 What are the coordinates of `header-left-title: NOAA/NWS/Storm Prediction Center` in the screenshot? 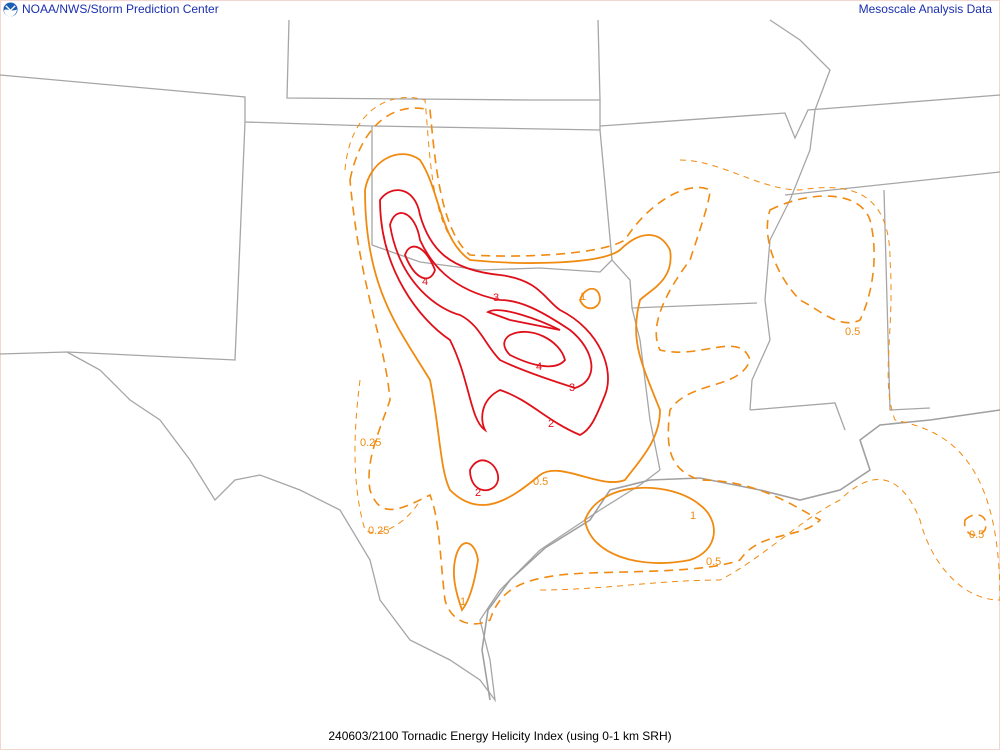 It's located at (120, 9).